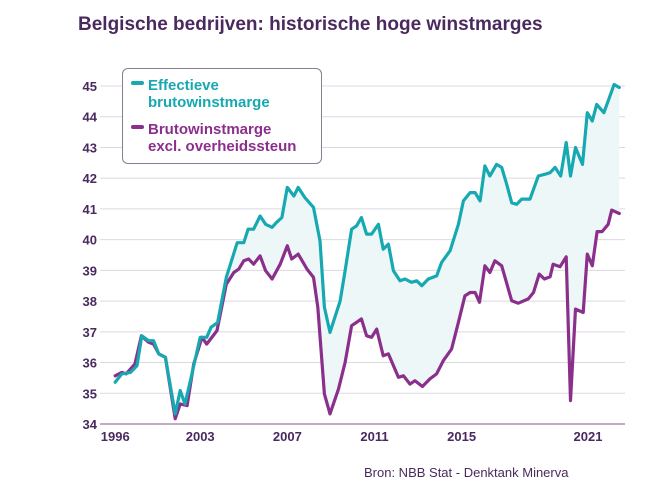  I want to click on y-tick-label: 45, so click(90, 86).